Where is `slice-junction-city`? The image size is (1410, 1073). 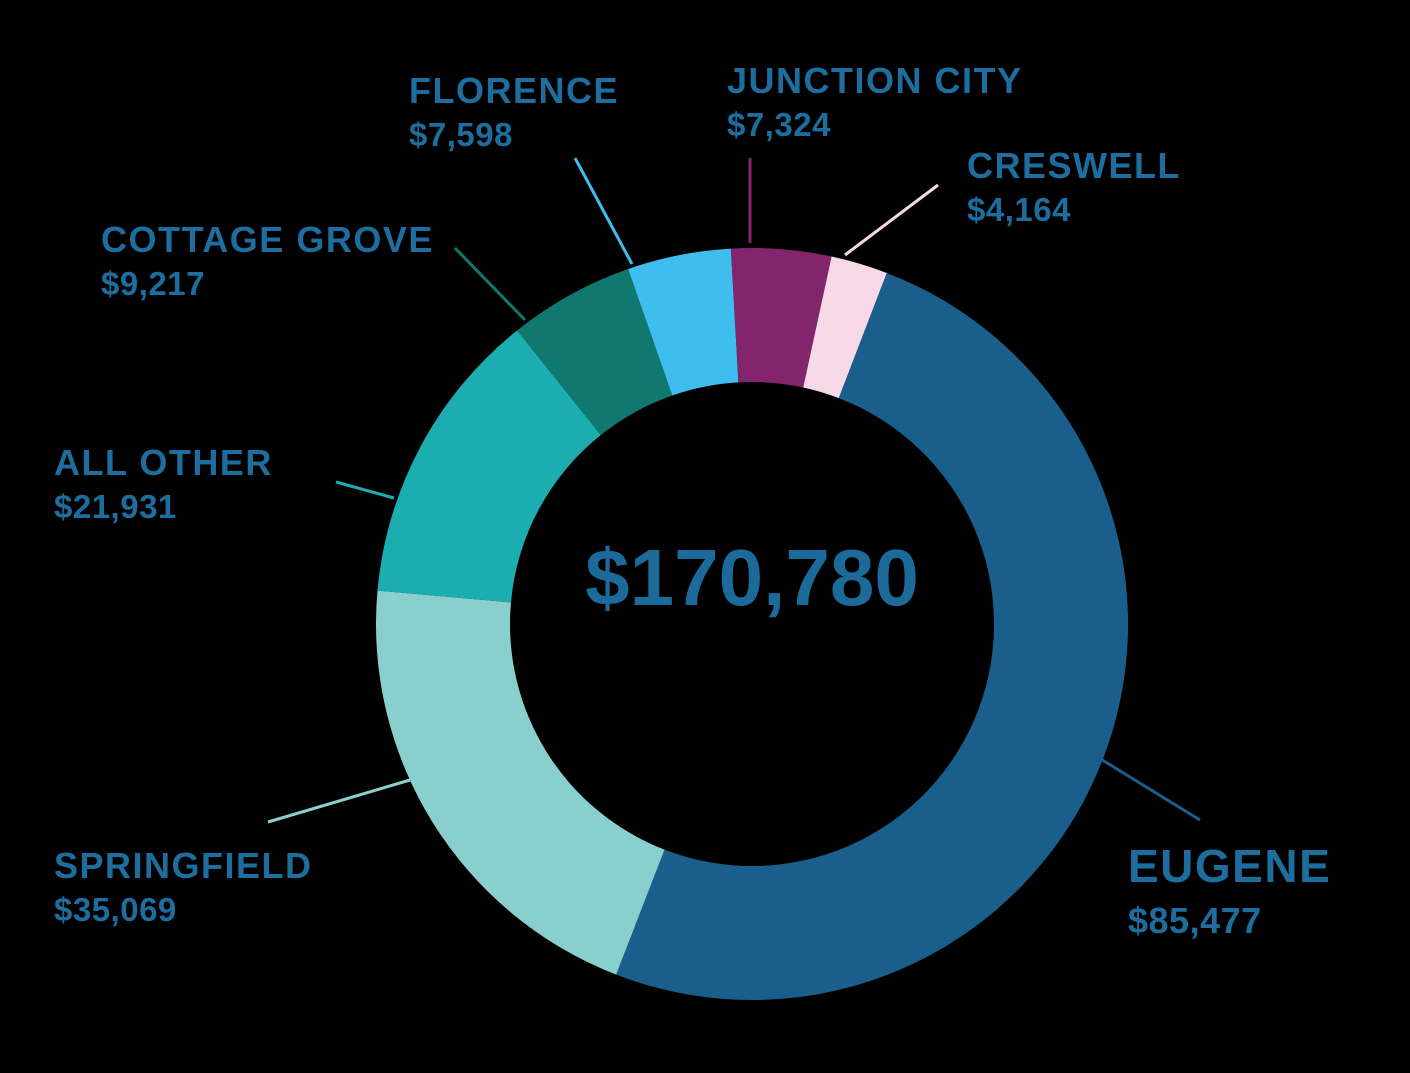
slice-junction-city is located at coordinates (781, 318).